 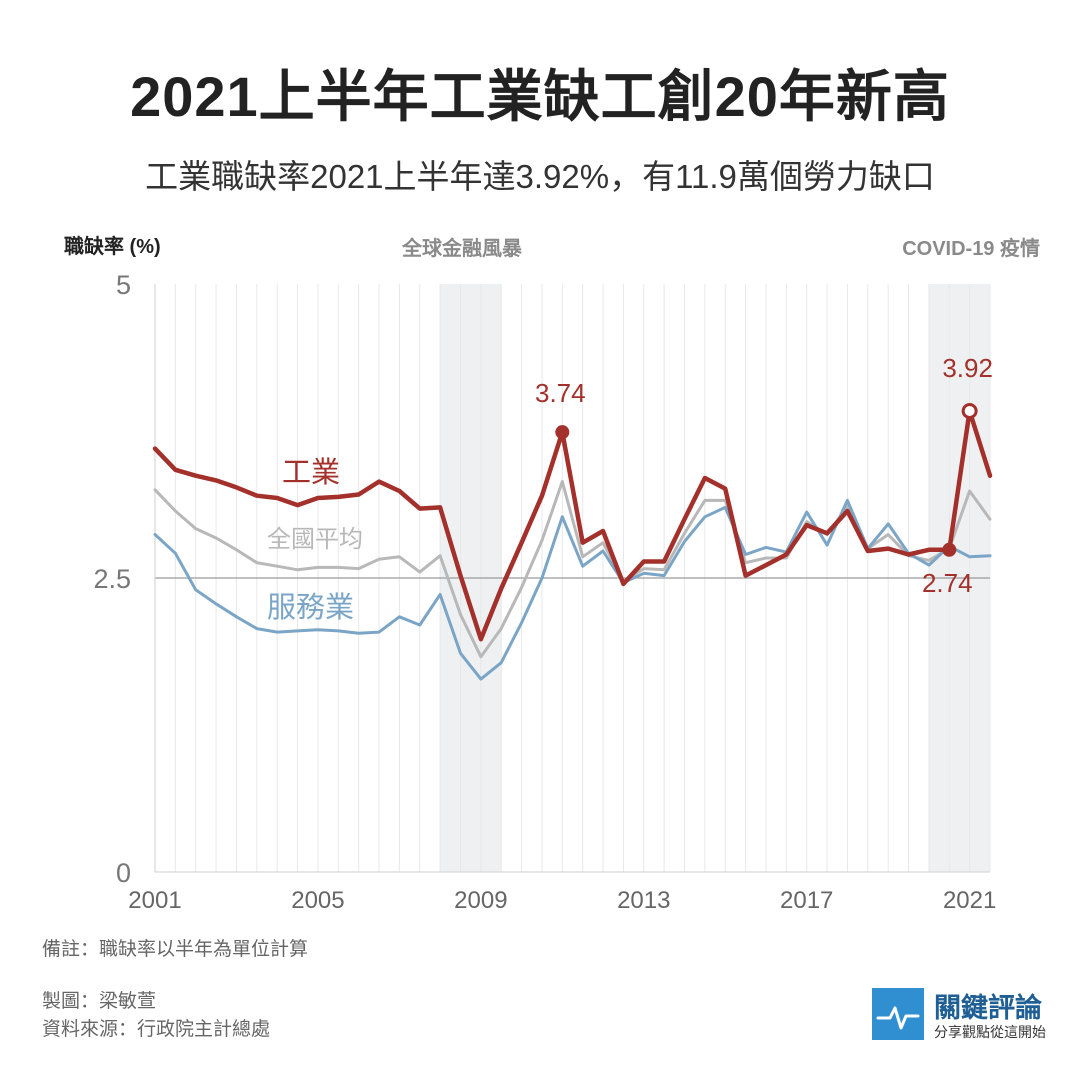 I want to click on y-tick-label: 2.5, so click(x=112, y=579).